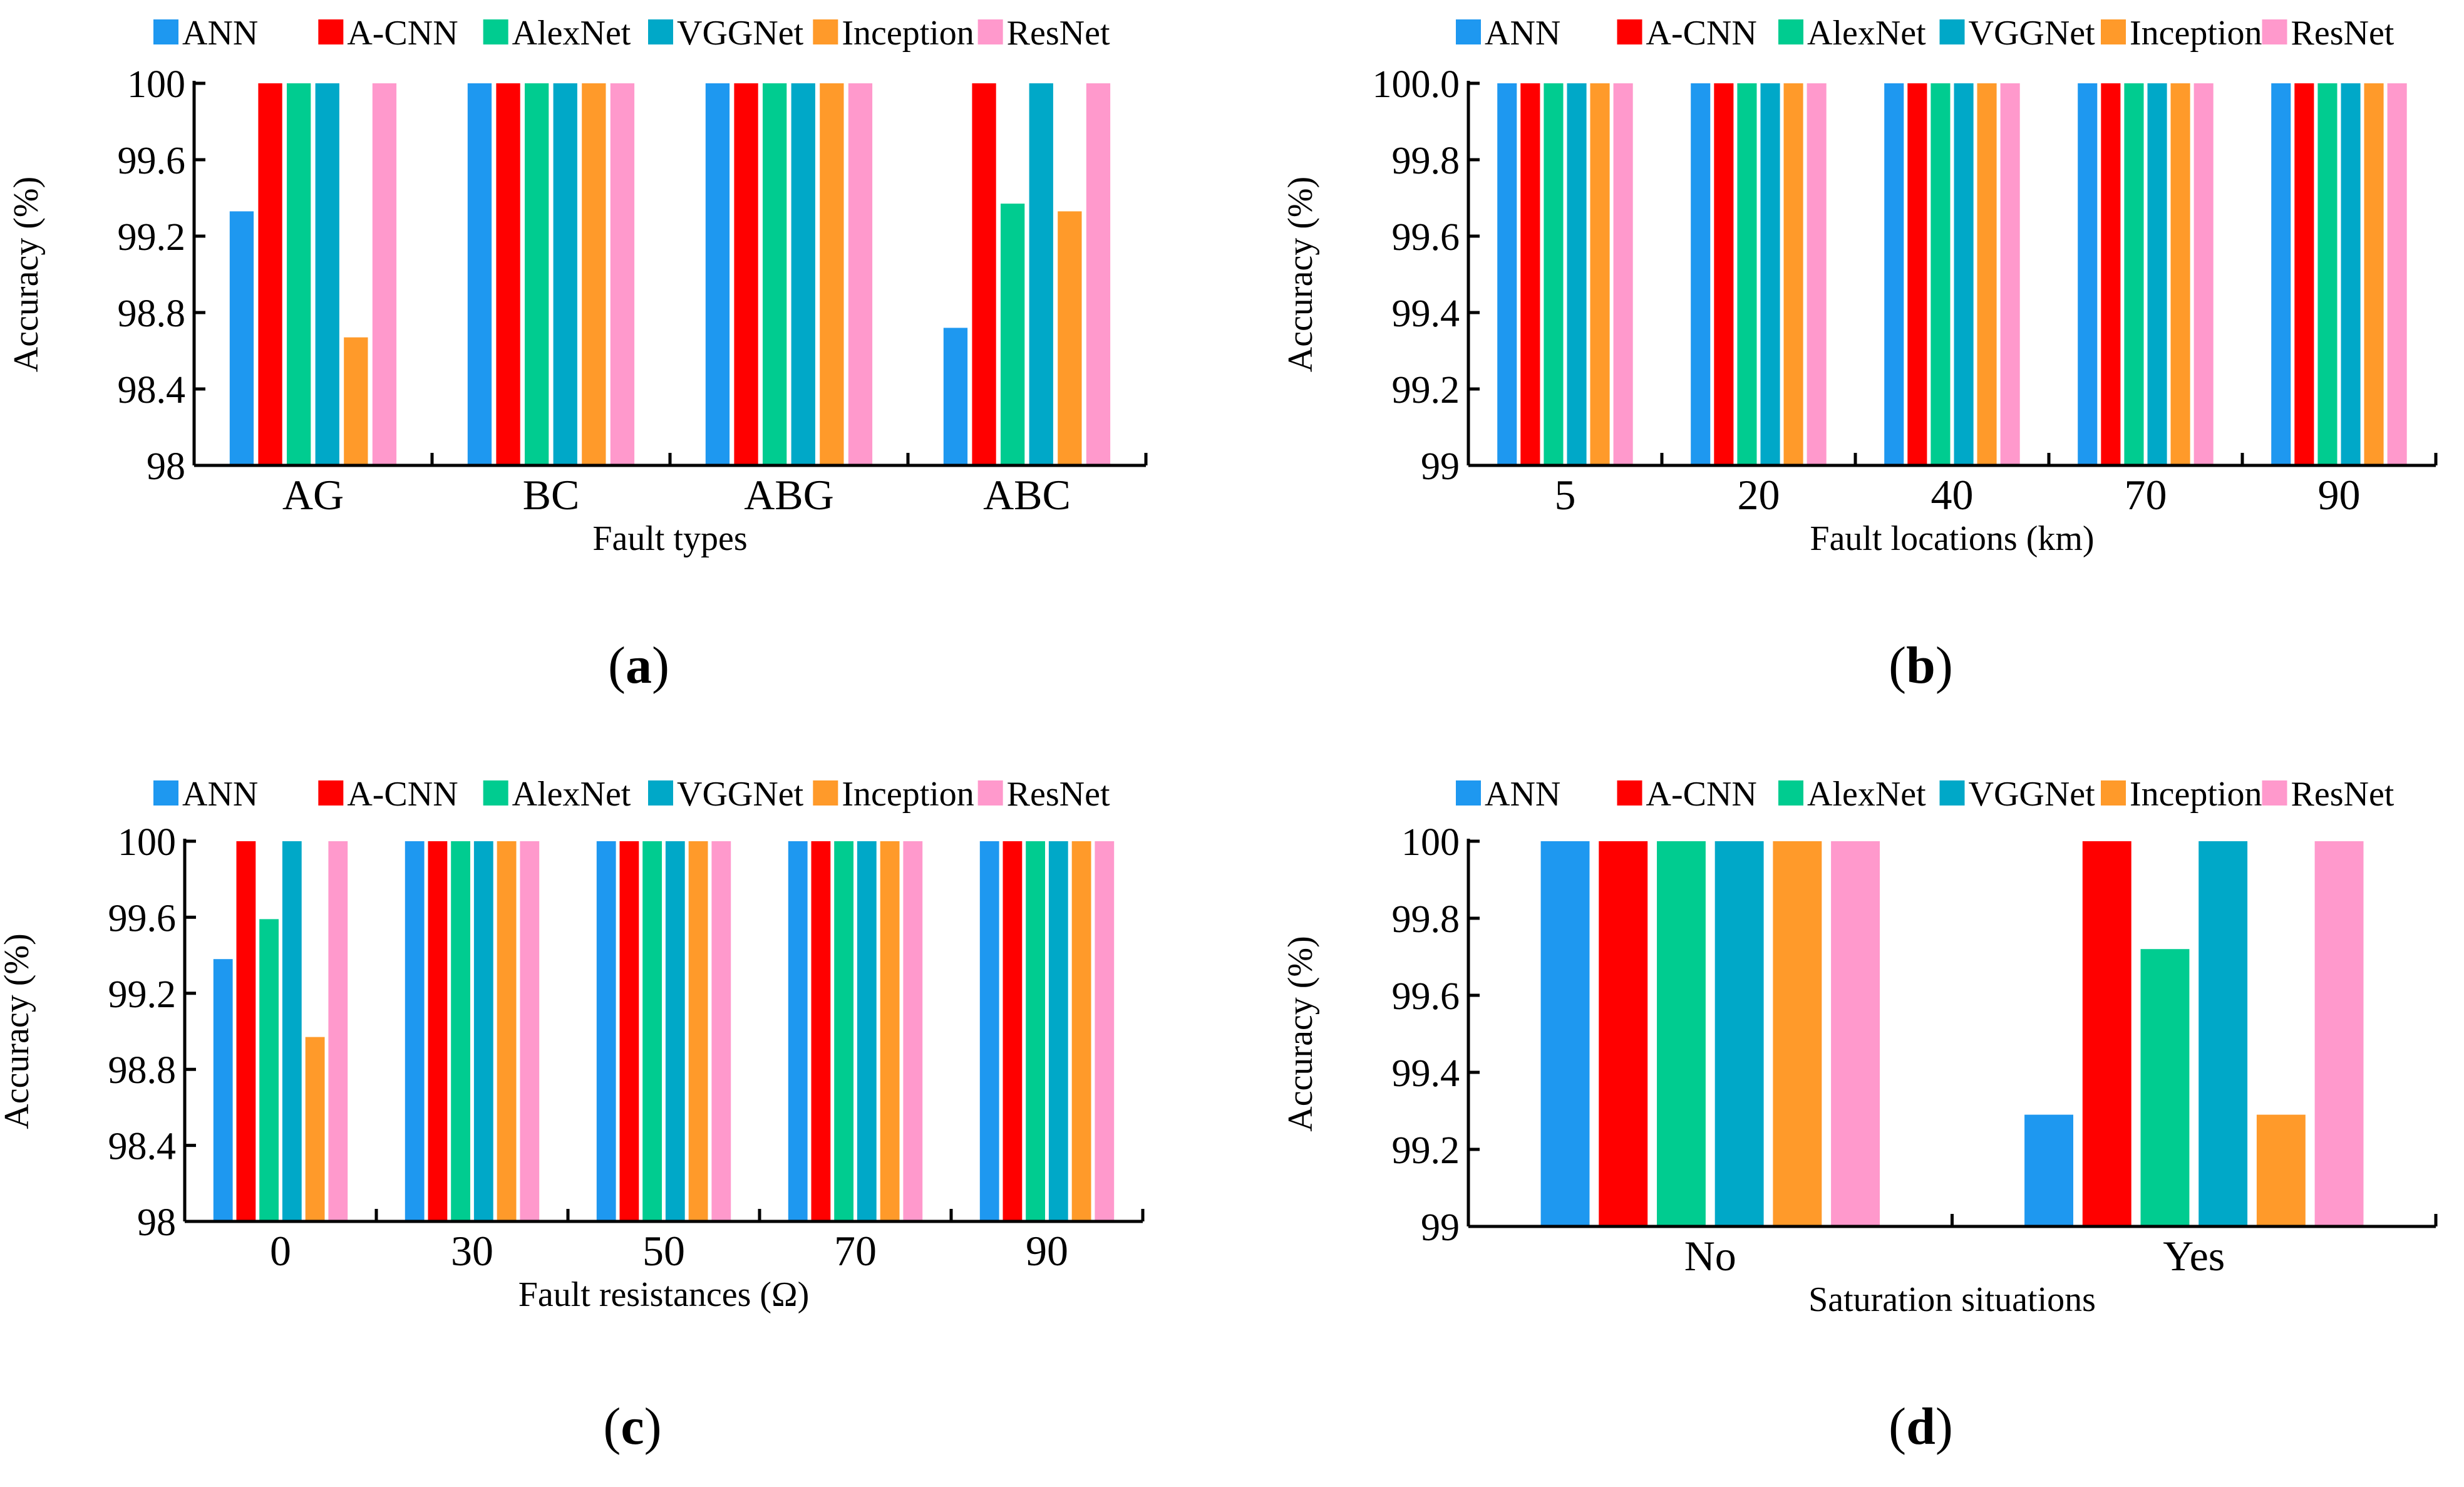  I want to click on bar-inception-ag, so click(356, 401).